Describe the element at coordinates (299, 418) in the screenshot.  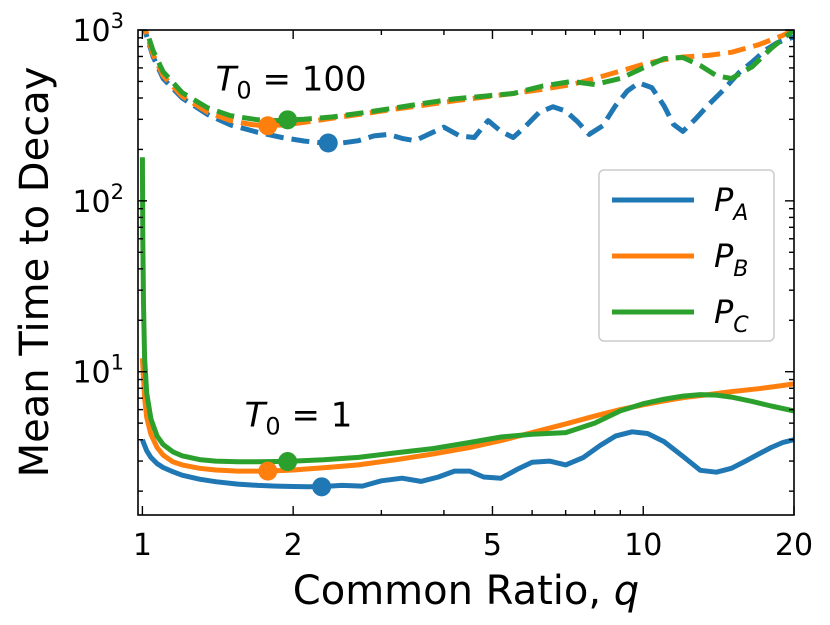
I see `annotation-t0: T0 = 1` at that location.